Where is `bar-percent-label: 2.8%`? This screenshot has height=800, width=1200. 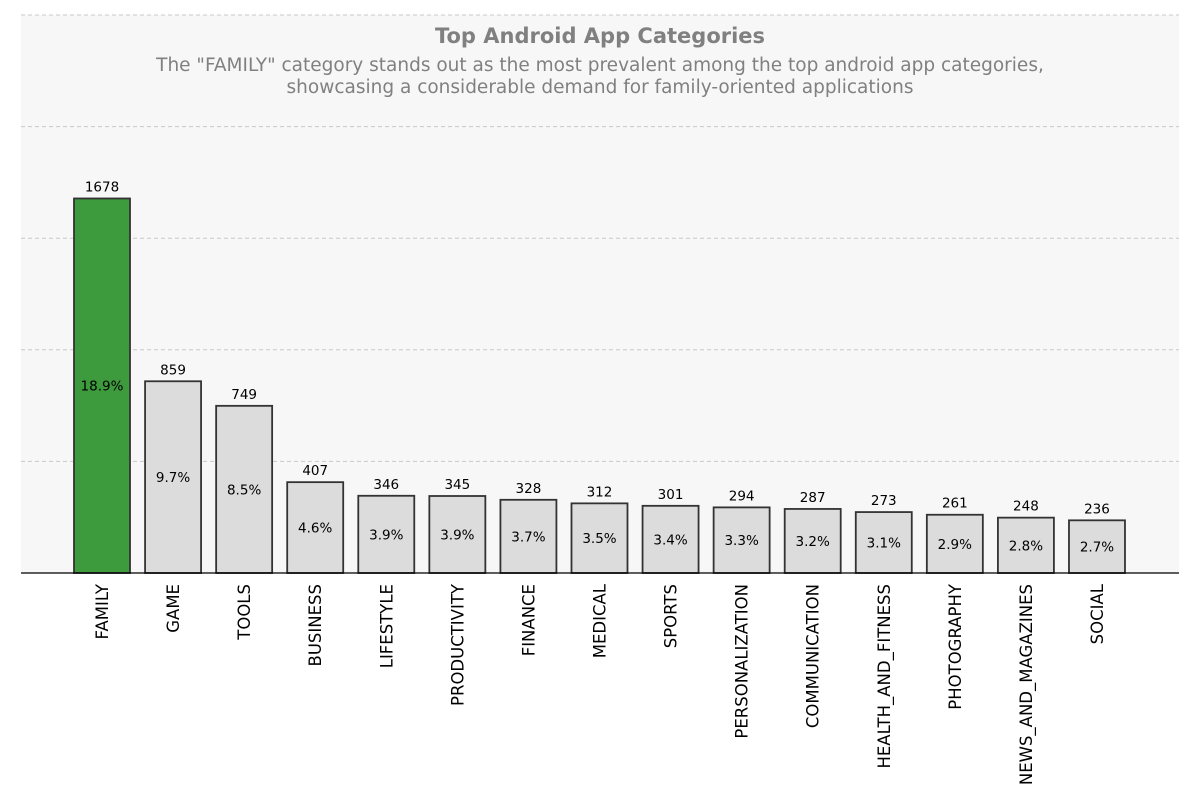
bar-percent-label: 2.8% is located at coordinates (1026, 546).